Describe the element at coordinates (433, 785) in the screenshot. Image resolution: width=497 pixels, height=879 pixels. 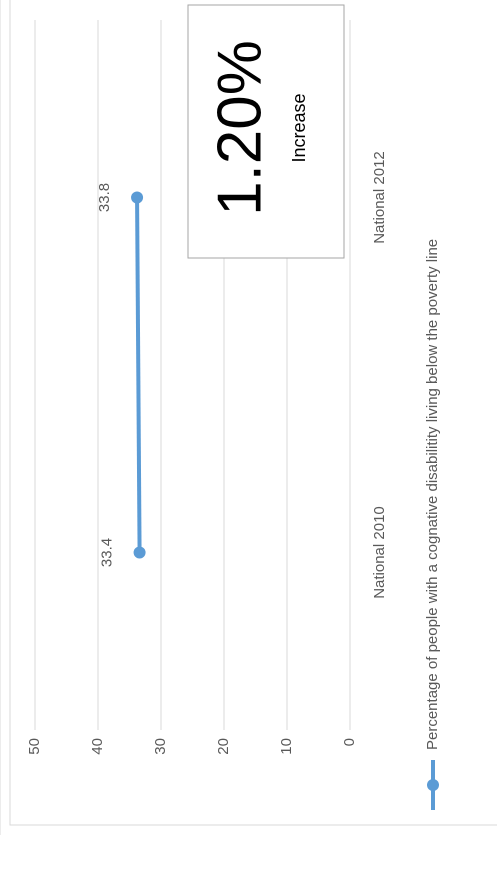
I see `legend-marker` at that location.